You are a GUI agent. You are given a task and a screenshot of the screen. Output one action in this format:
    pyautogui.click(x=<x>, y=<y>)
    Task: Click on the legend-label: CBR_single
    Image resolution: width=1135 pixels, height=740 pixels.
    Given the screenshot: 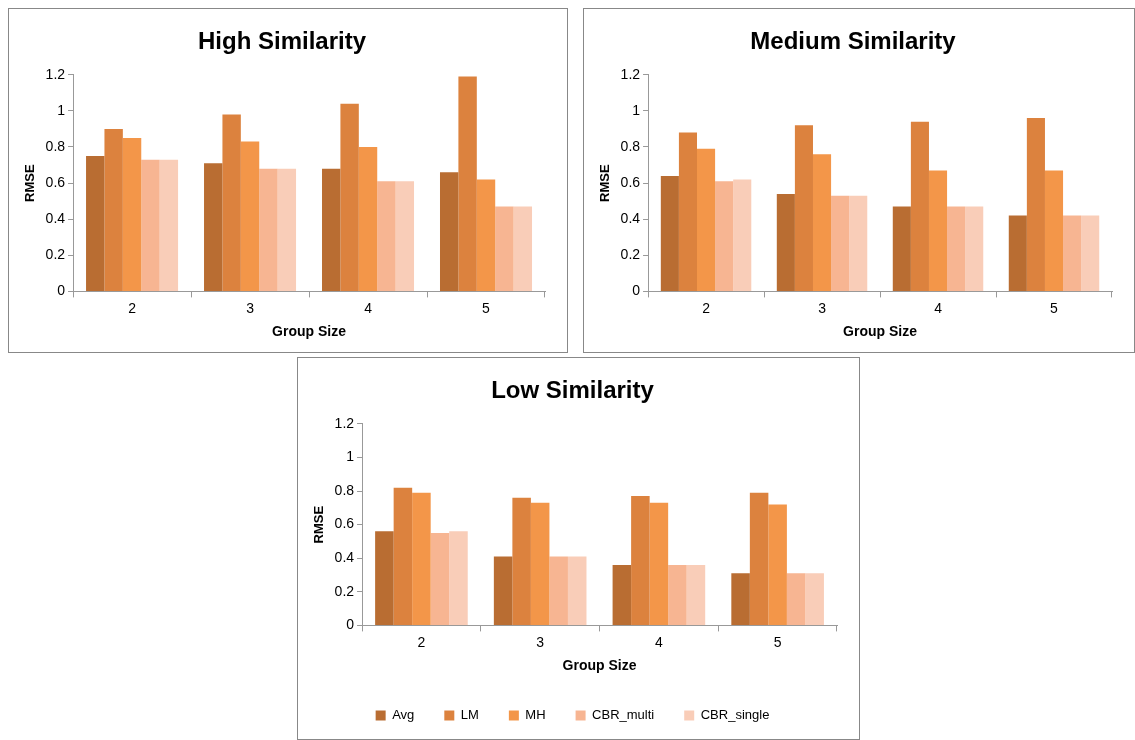 What is the action you would take?
    pyautogui.click(x=735, y=715)
    